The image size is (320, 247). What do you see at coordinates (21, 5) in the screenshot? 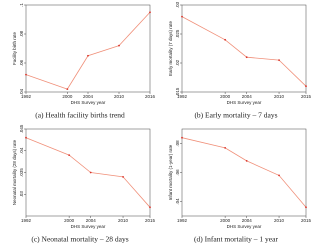
I see `y-tick-label: .1` at bounding box center [21, 5].